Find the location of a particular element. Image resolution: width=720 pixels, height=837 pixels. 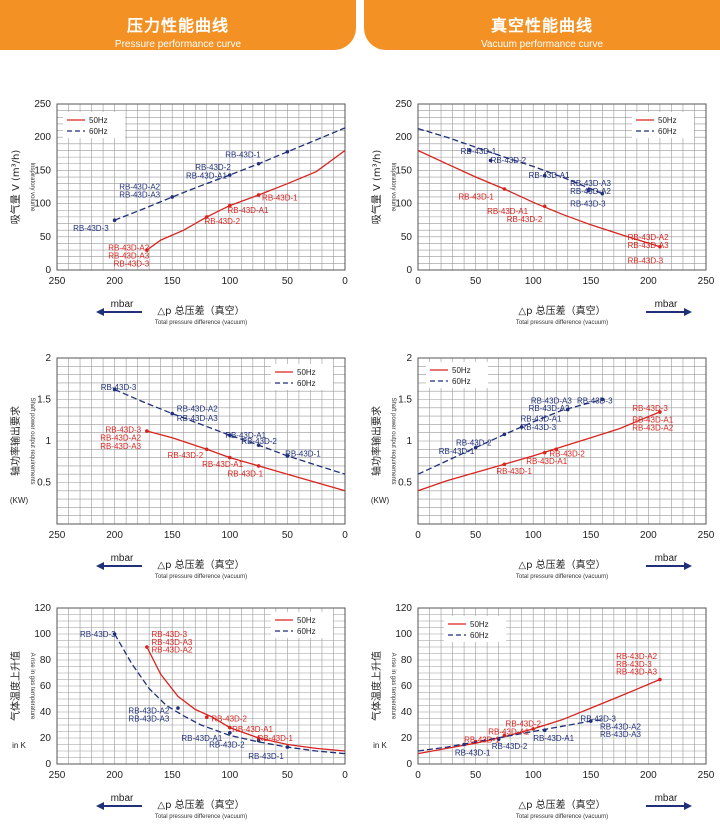

legend-label-50Hz: 50Hz is located at coordinates (479, 624).